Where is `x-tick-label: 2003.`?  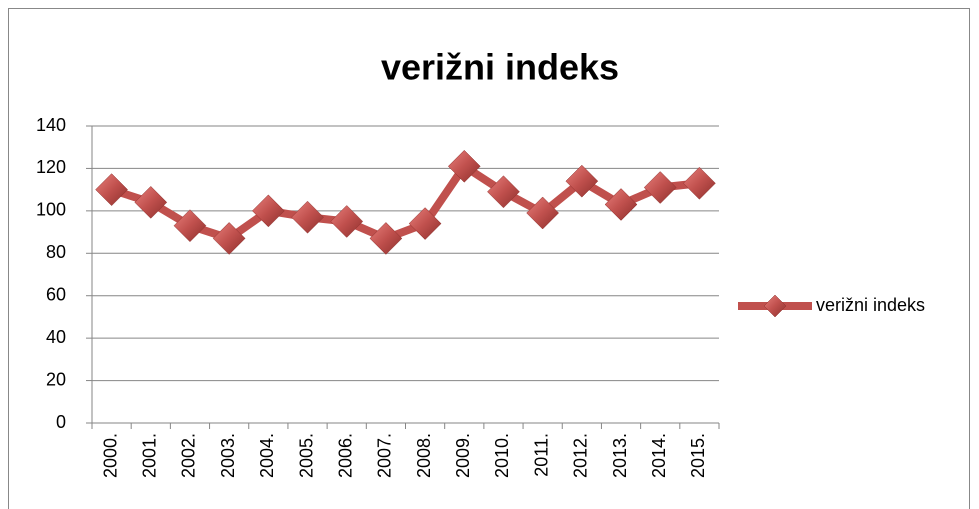 x-tick-label: 2003. is located at coordinates (228, 455).